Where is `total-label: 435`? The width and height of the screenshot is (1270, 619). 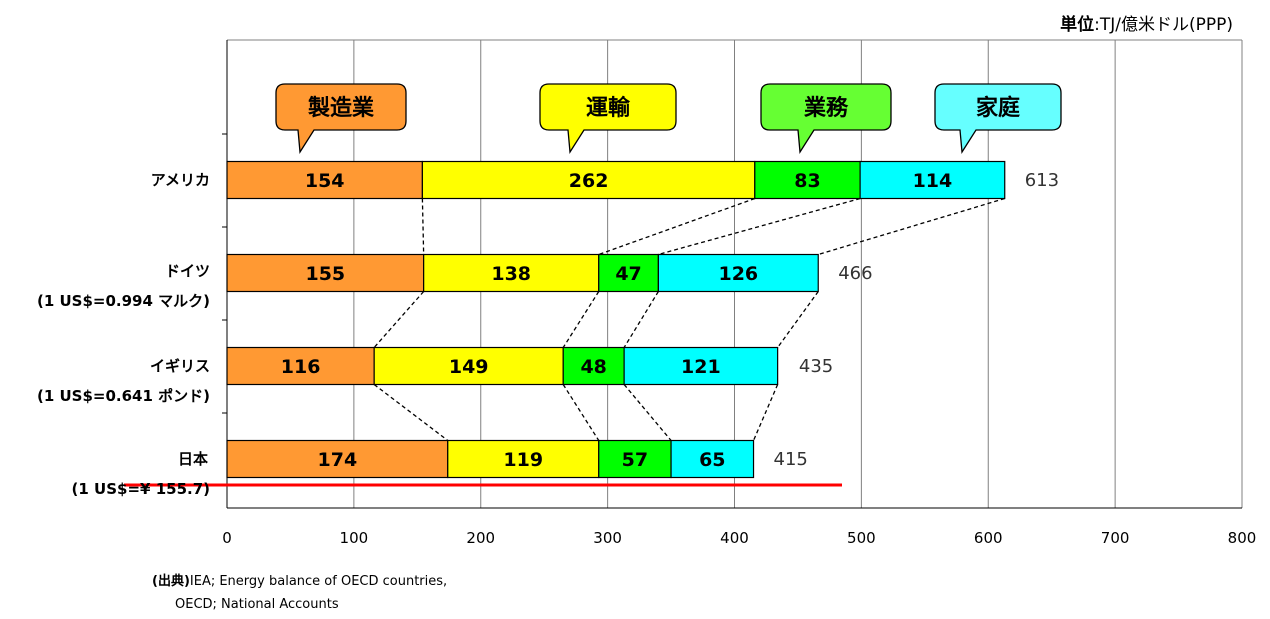
total-label: 435 is located at coordinates (816, 366).